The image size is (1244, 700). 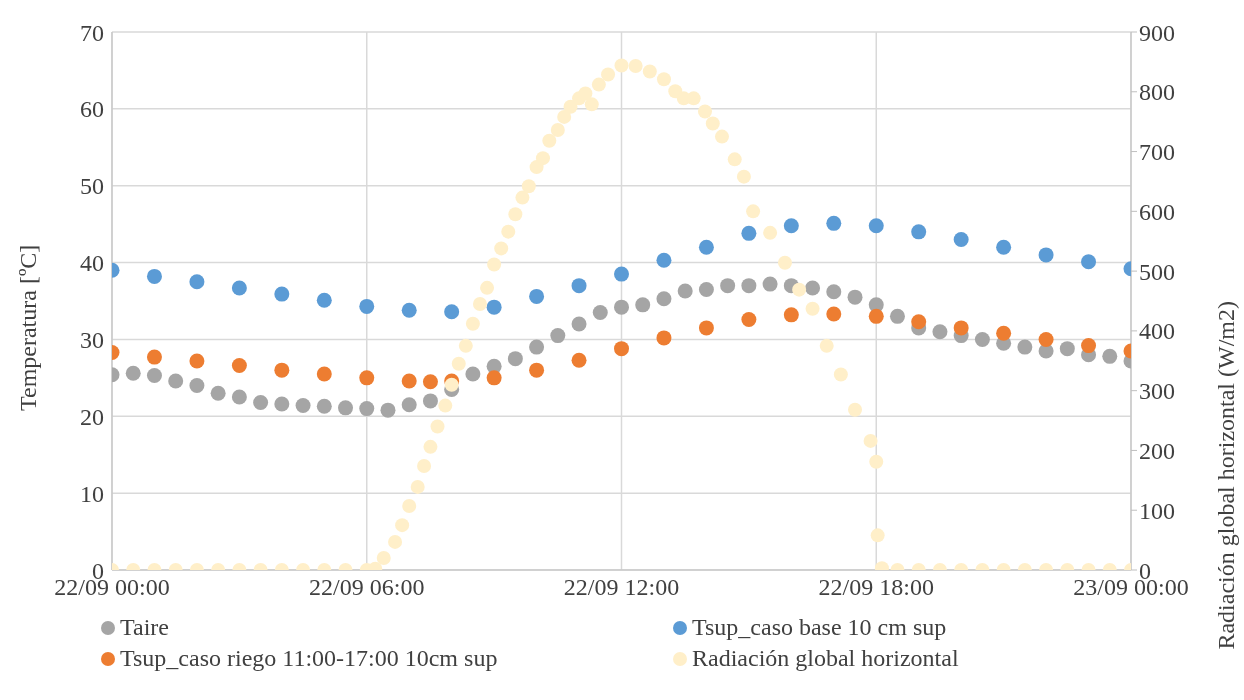 What do you see at coordinates (92, 186) in the screenshot?
I see `y-tick-label: 50` at bounding box center [92, 186].